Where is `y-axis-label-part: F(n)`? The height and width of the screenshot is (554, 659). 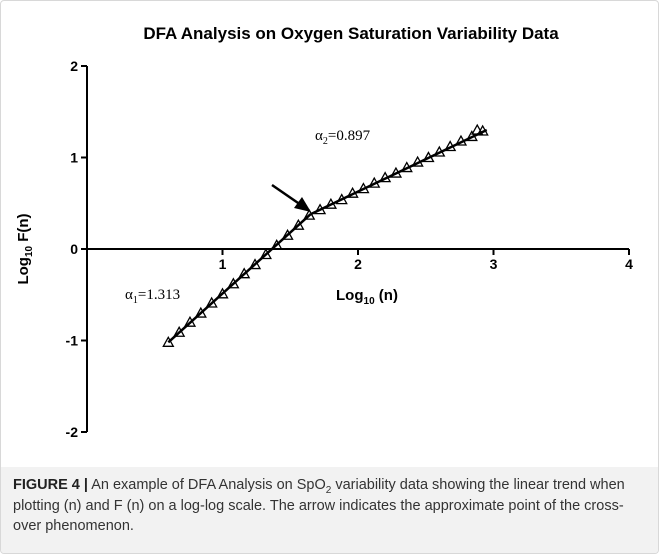 y-axis-label-part: F(n) is located at coordinates (23, 229).